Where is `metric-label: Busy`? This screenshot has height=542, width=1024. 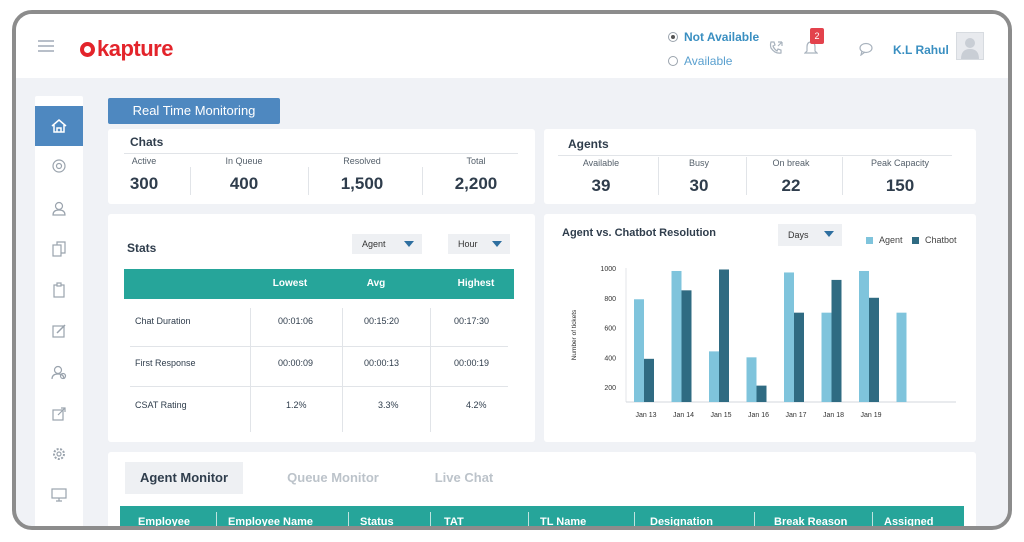
metric-label: Busy is located at coordinates (698, 163).